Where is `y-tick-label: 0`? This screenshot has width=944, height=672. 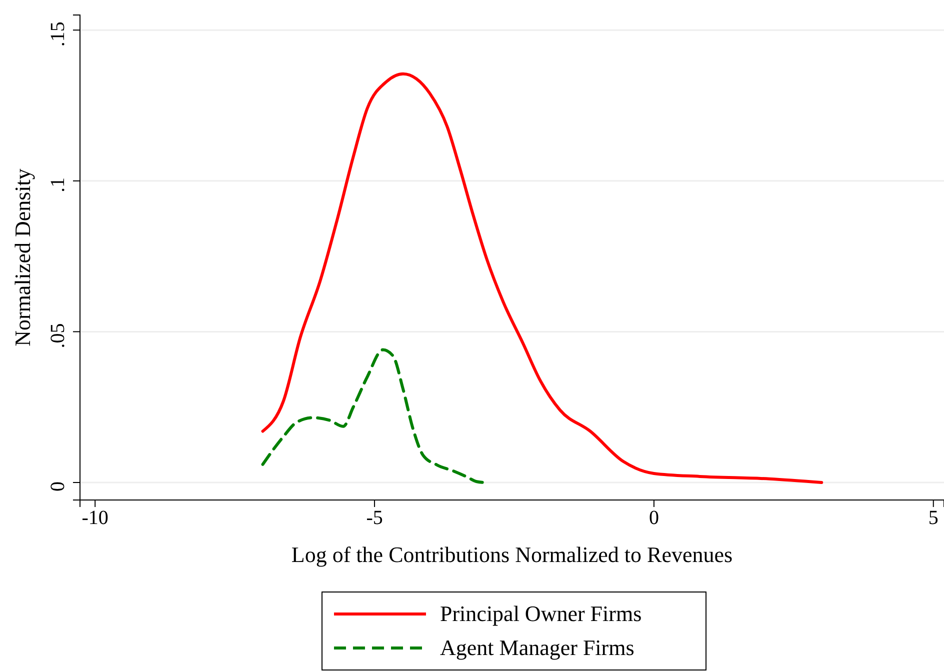 y-tick-label: 0 is located at coordinates (58, 487).